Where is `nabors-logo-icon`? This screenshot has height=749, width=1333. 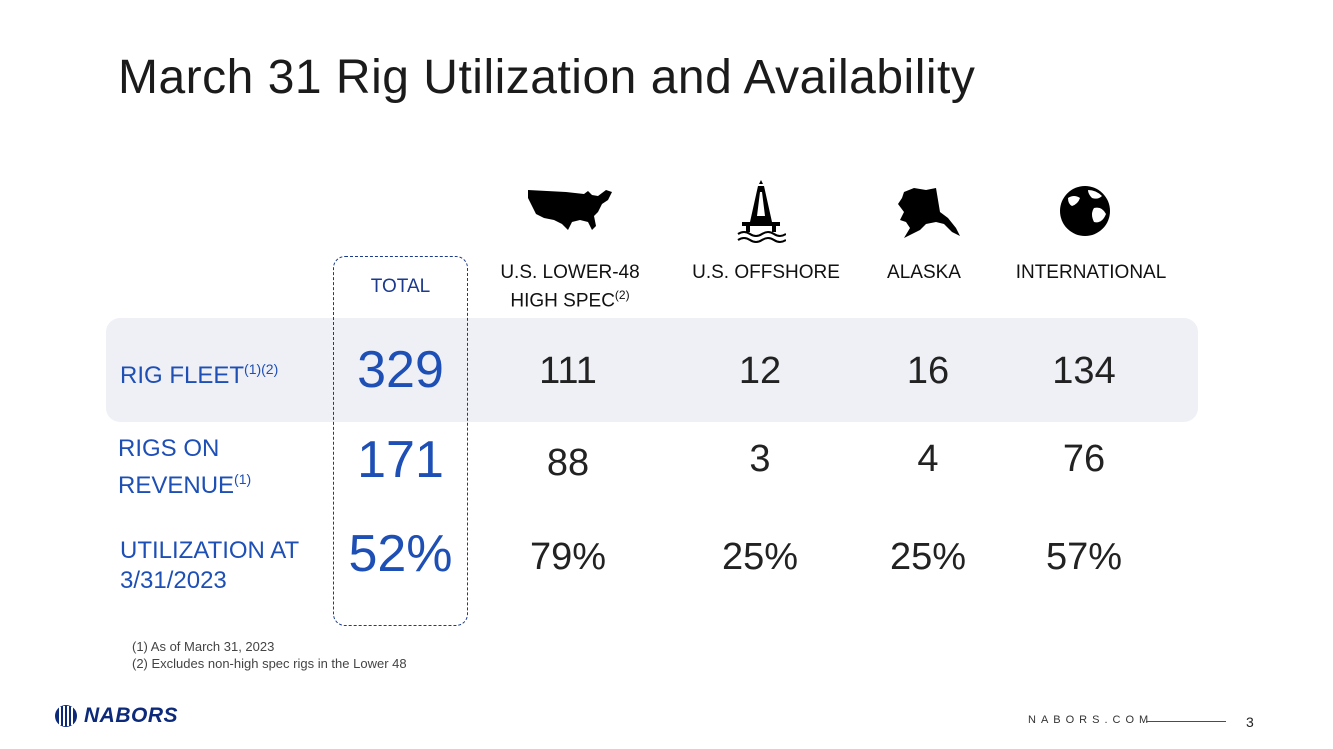 nabors-logo-icon is located at coordinates (66, 716).